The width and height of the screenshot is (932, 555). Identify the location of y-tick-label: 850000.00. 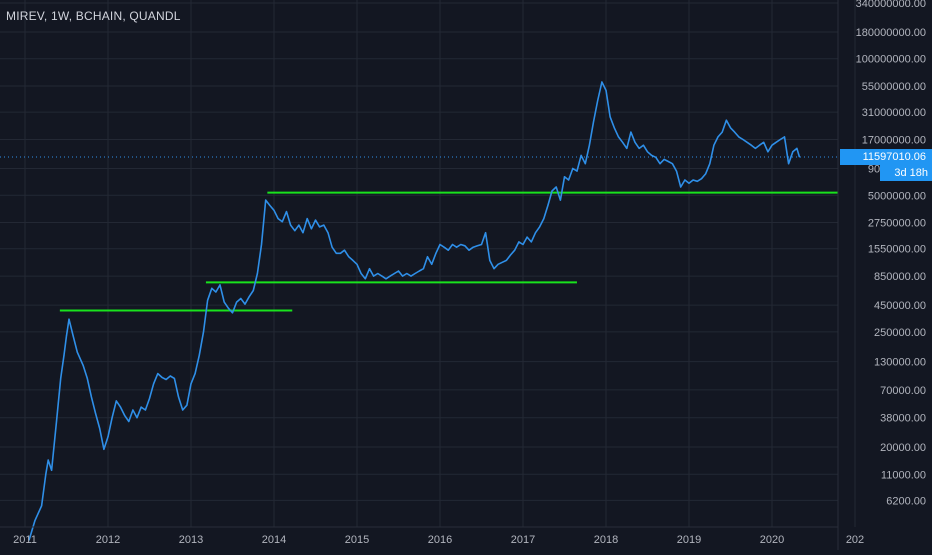
(900, 277).